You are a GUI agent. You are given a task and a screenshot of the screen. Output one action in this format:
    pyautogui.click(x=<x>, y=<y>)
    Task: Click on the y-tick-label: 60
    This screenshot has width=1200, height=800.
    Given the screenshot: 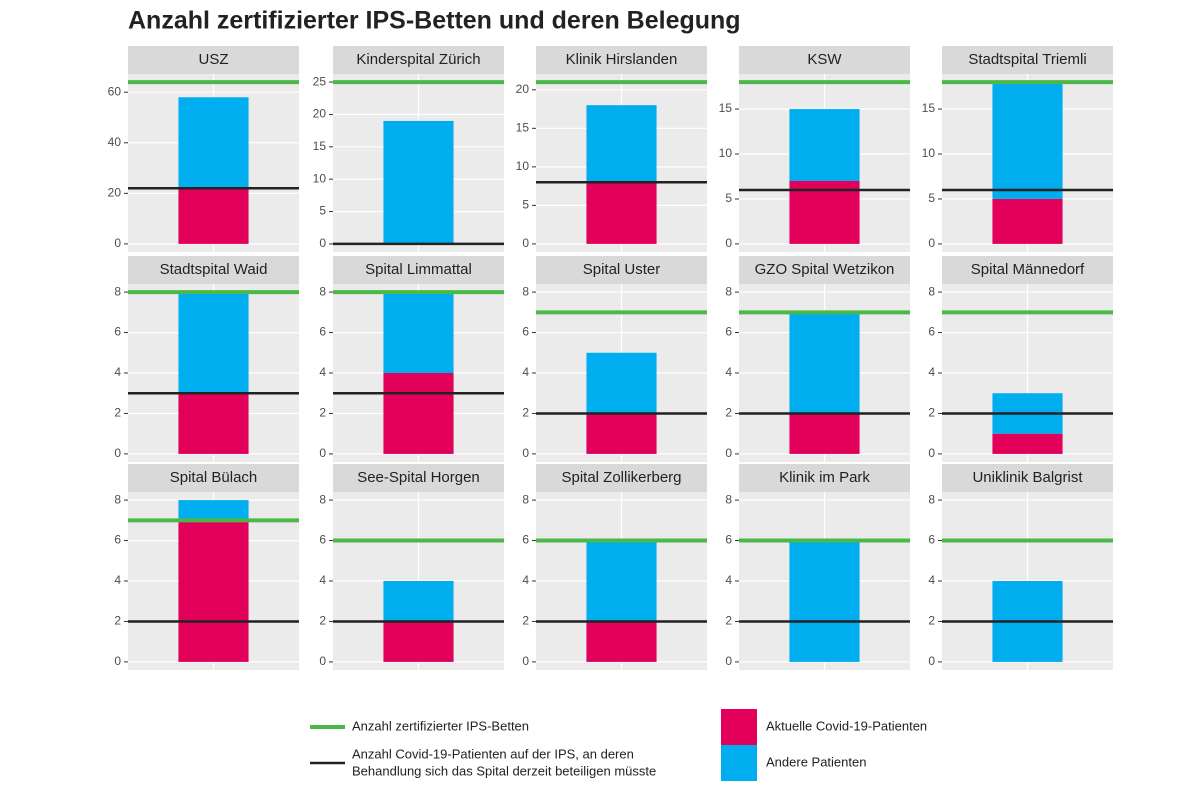 What is the action you would take?
    pyautogui.click(x=115, y=91)
    